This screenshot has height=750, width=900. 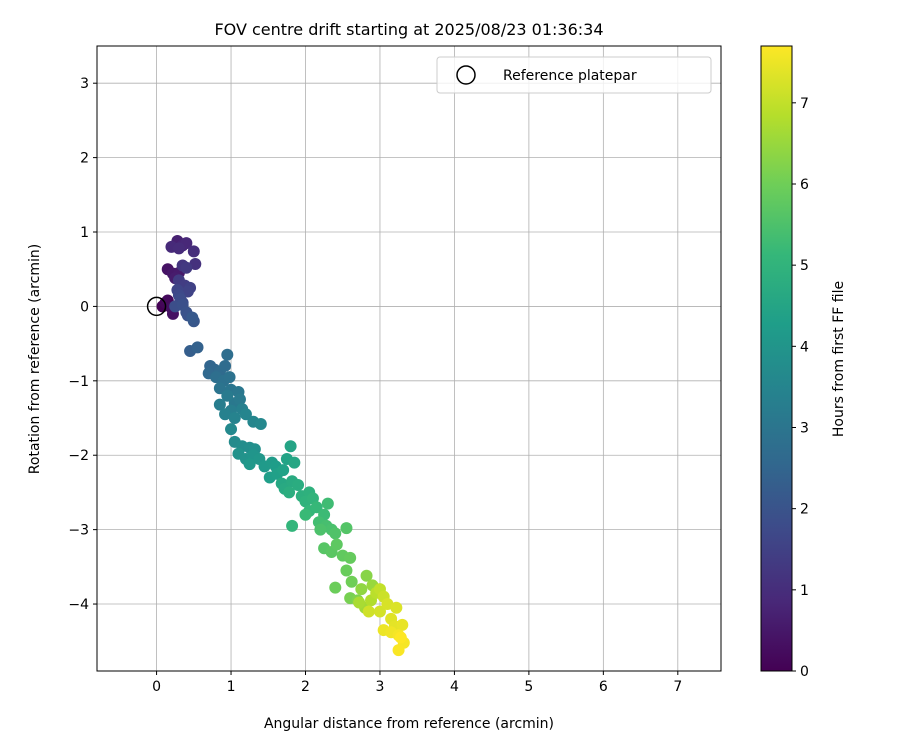 What do you see at coordinates (409, 724) in the screenshot?
I see `x-axis-label: Angular distance from reference (arcmin)` at bounding box center [409, 724].